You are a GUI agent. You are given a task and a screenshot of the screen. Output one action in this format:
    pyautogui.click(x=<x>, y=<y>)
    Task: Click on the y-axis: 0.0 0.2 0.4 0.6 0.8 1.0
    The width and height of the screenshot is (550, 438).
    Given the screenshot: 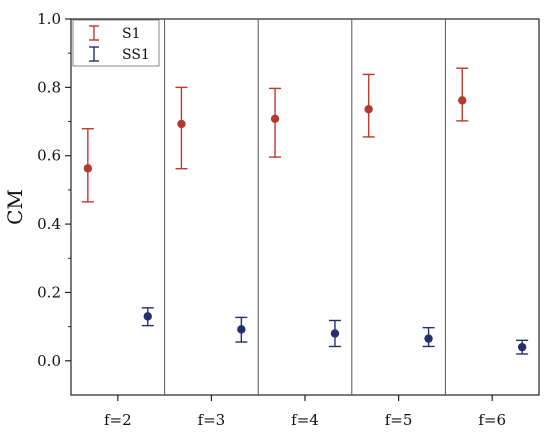 What is the action you would take?
    pyautogui.click(x=54, y=190)
    